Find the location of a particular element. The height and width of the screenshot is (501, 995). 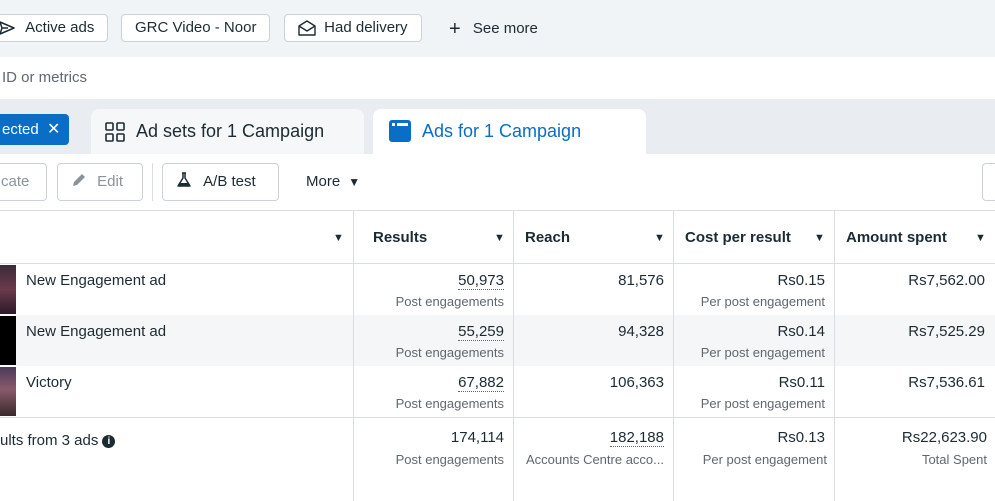

ab-test-button: A/B test is located at coordinates (220, 182).